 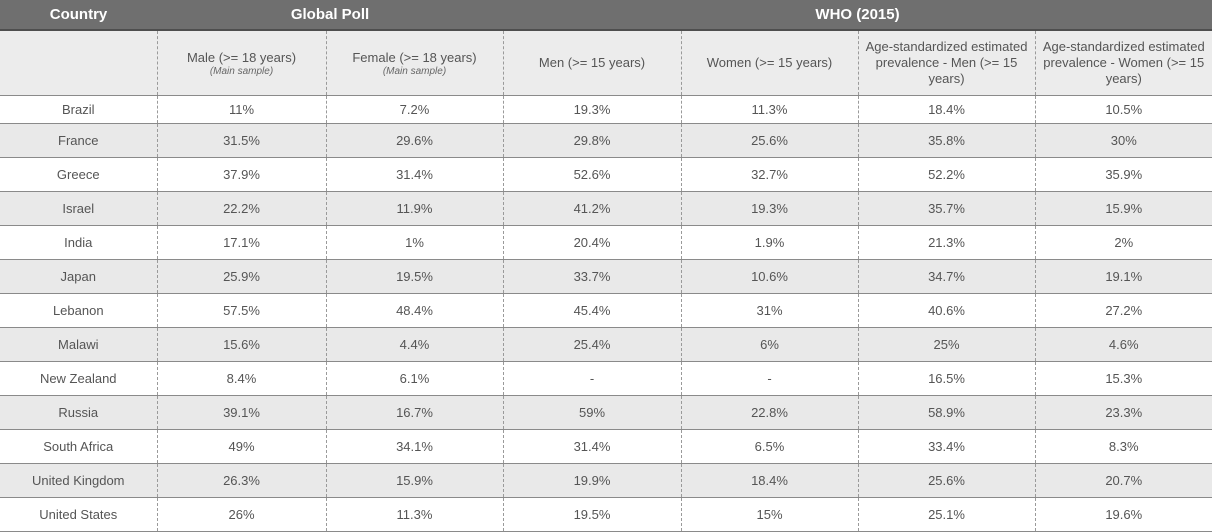 I want to click on value-cell: 25.9%, so click(x=242, y=276).